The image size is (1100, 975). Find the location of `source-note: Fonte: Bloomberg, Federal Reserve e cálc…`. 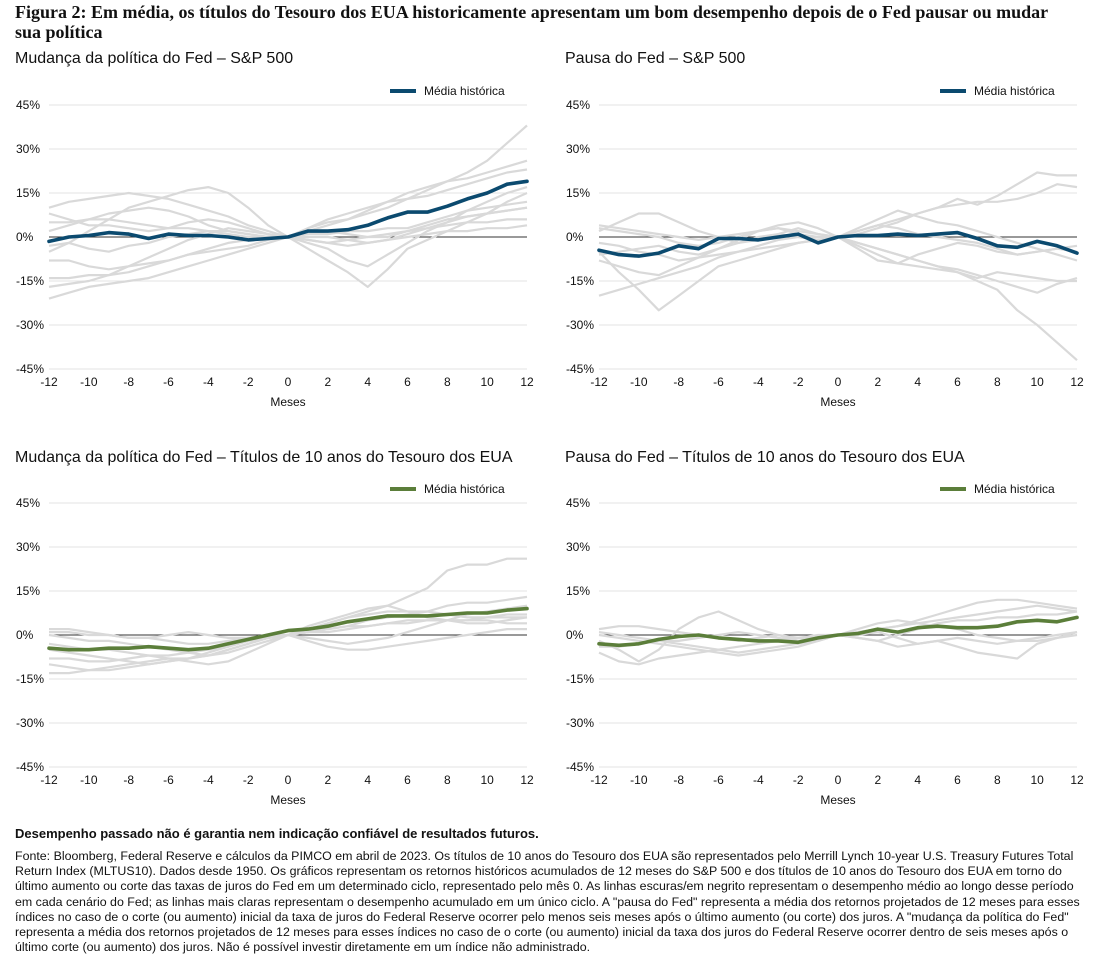

source-note: Fonte: Bloomberg, Federal Reserve e cálc… is located at coordinates (547, 902).